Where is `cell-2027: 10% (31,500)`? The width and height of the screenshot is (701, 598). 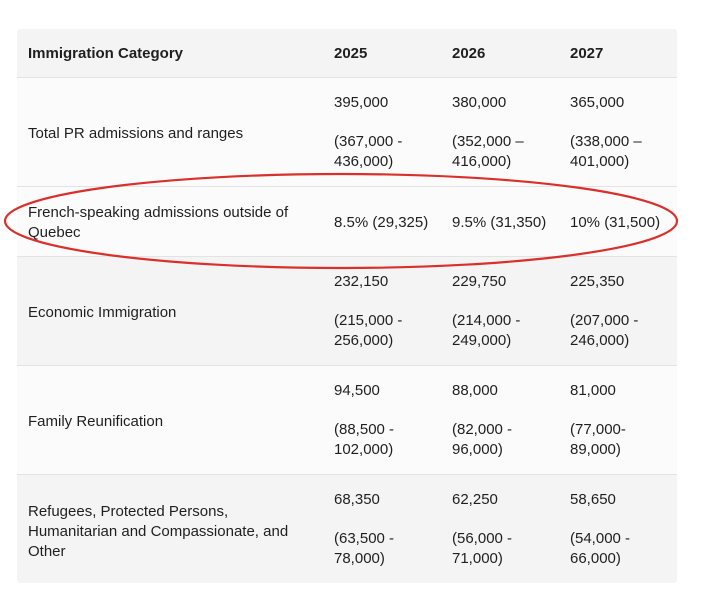 cell-2027: 10% (31,500) is located at coordinates (615, 222).